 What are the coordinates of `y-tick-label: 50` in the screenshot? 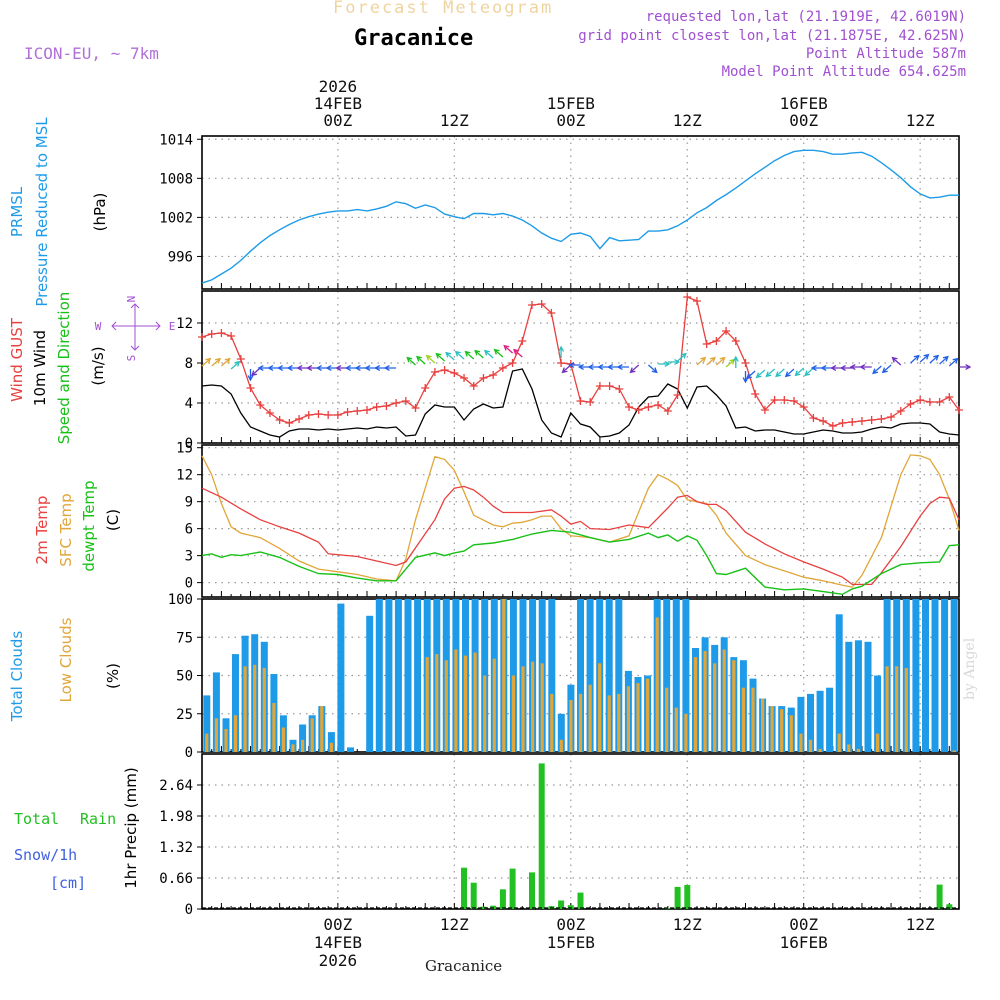 It's located at (184, 677).